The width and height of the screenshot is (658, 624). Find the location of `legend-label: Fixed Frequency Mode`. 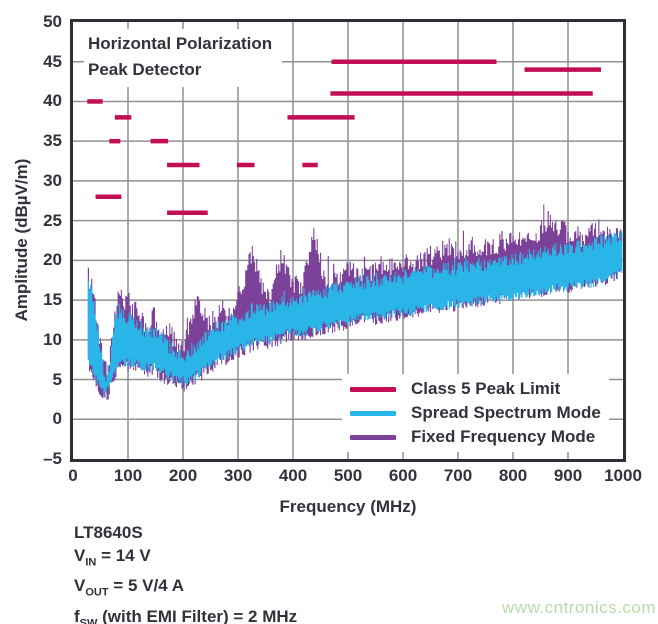

legend-label: Fixed Frequency Mode is located at coordinates (503, 436).